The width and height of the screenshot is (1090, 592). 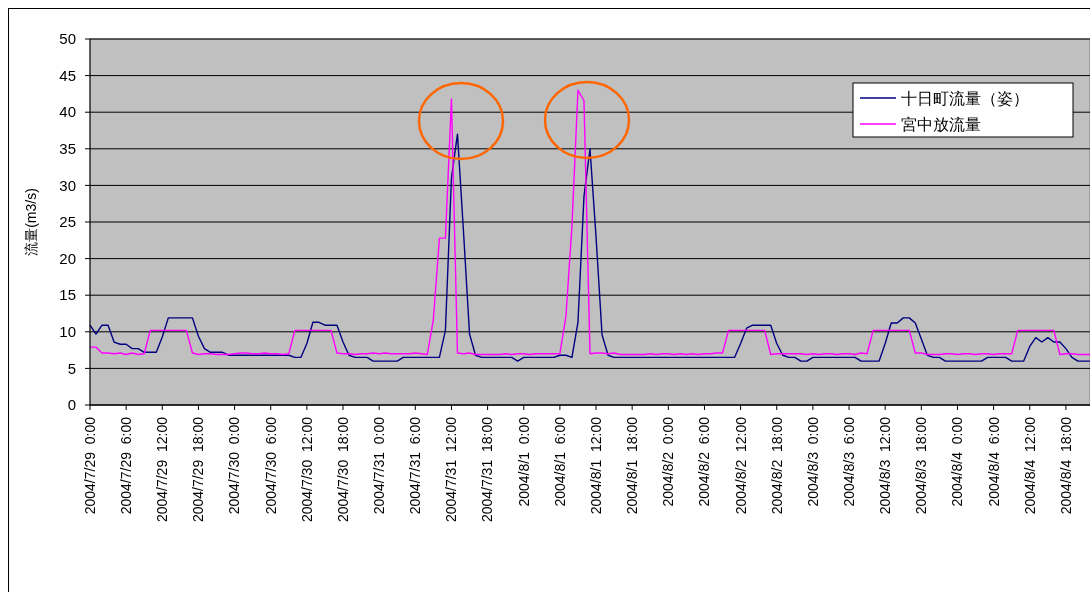 I want to click on x-tick-label: 2004/8/1 0:00, so click(x=523, y=461).